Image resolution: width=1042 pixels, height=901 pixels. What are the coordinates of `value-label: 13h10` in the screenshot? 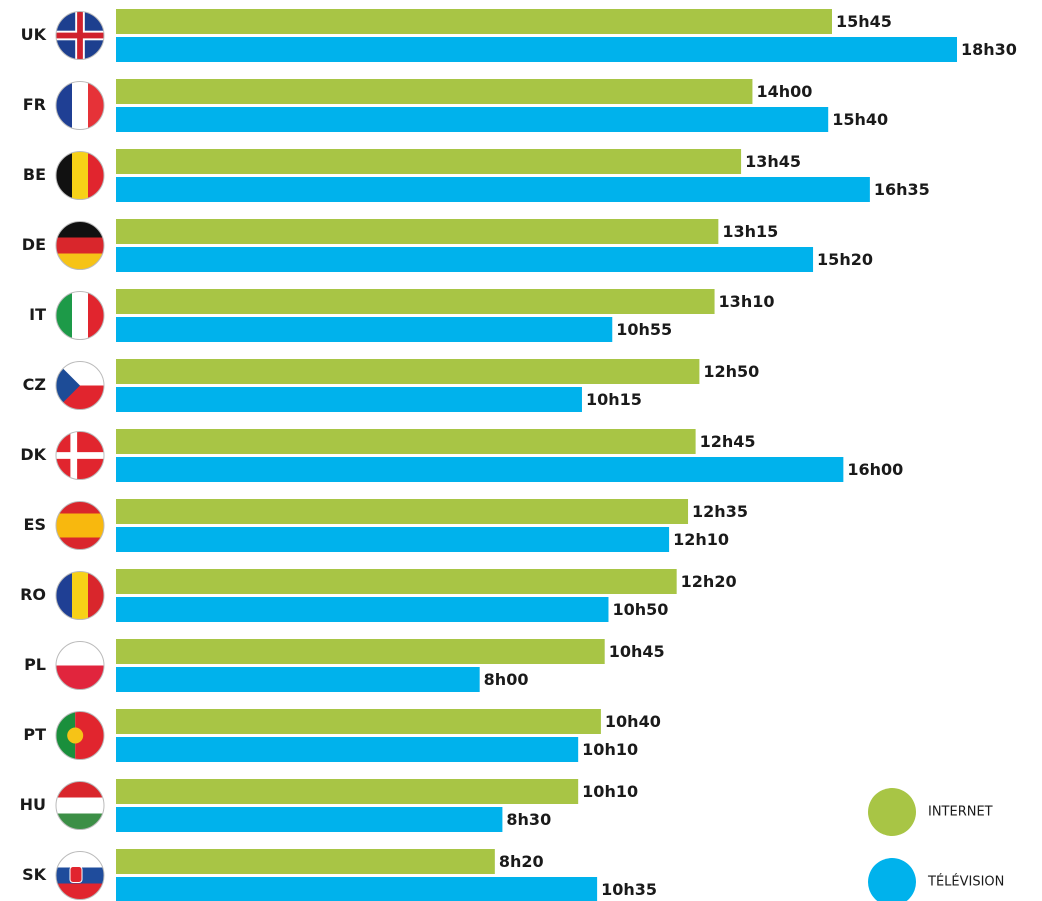 It's located at (747, 301).